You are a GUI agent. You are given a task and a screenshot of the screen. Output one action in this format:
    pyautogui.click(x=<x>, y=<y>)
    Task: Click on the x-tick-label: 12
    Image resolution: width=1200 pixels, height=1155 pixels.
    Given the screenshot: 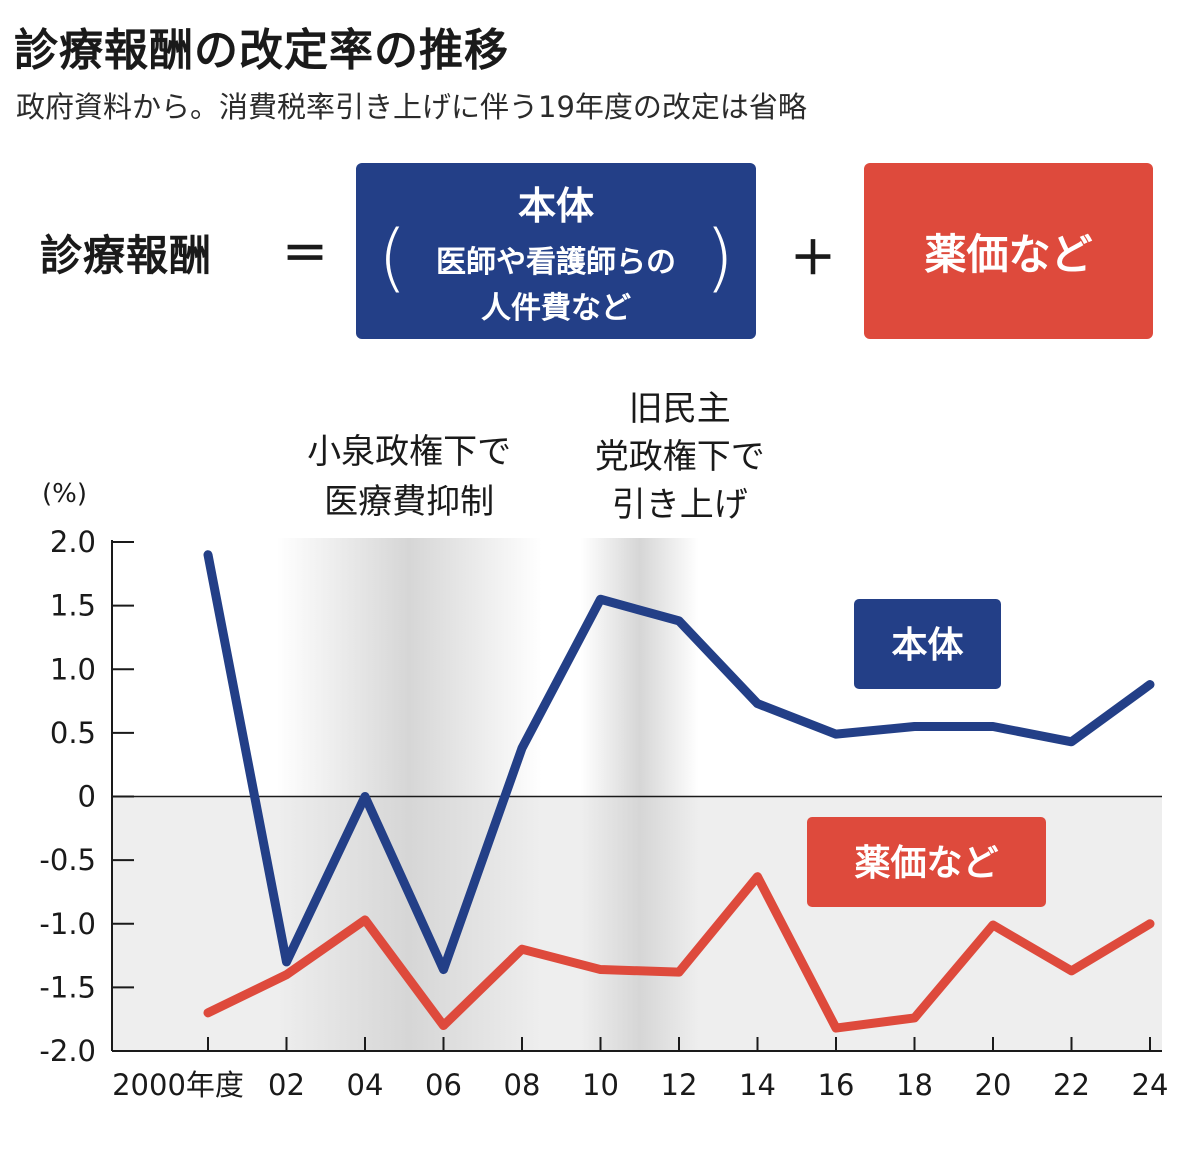 What is the action you would take?
    pyautogui.click(x=679, y=1085)
    